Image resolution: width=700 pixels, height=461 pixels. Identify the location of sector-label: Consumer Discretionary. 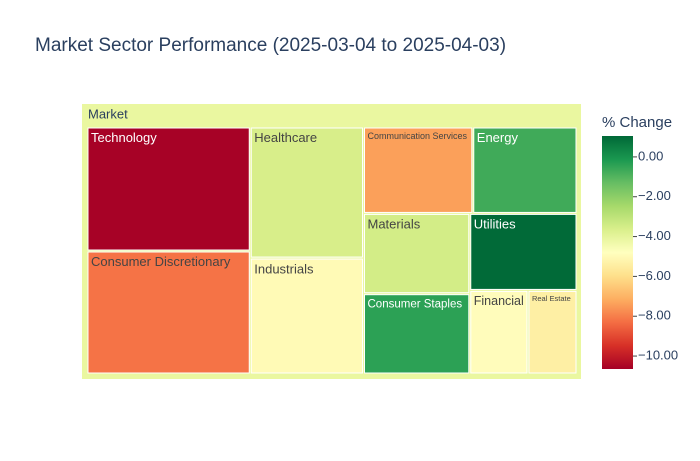
(161, 261).